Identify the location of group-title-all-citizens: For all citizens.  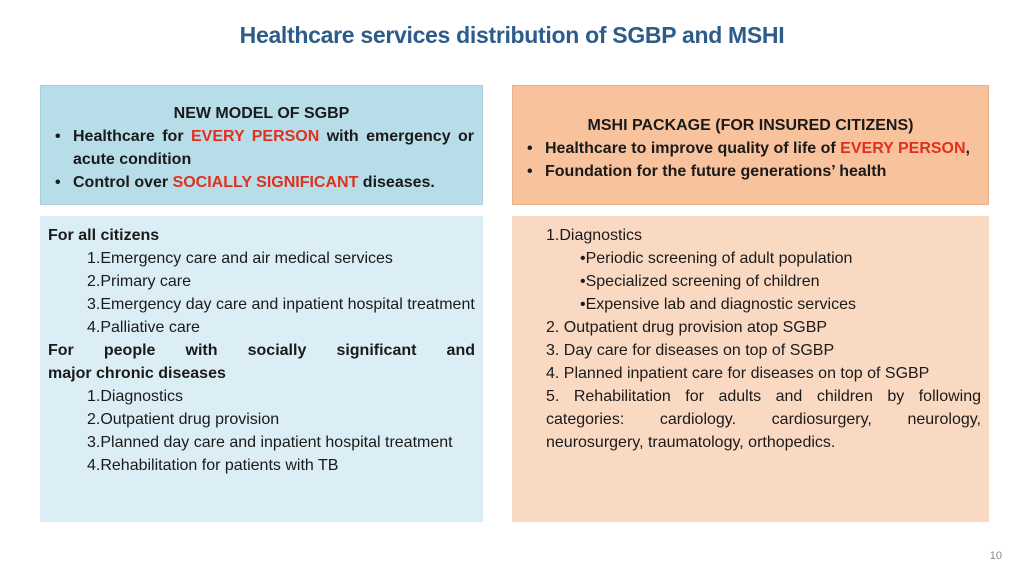
(104, 235).